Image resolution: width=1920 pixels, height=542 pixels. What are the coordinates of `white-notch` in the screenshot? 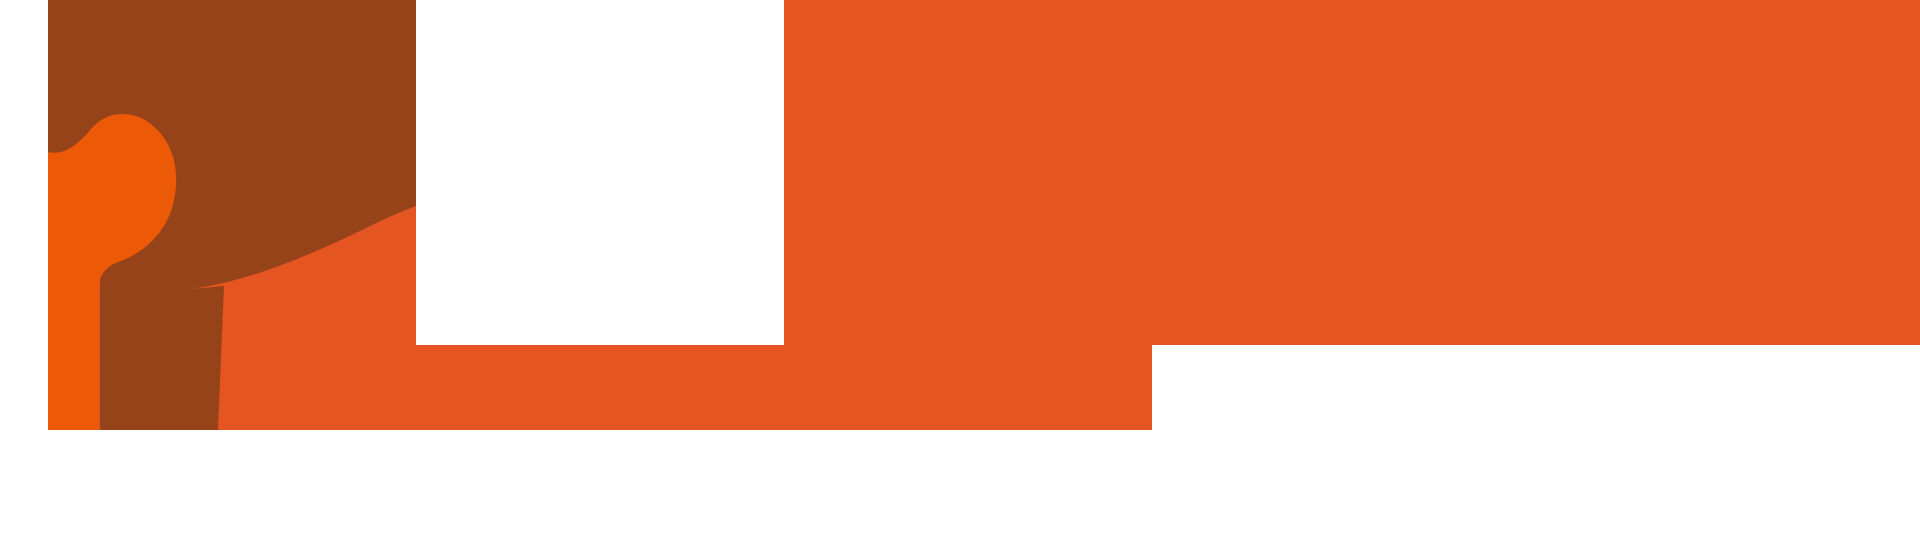 It's located at (600, 172).